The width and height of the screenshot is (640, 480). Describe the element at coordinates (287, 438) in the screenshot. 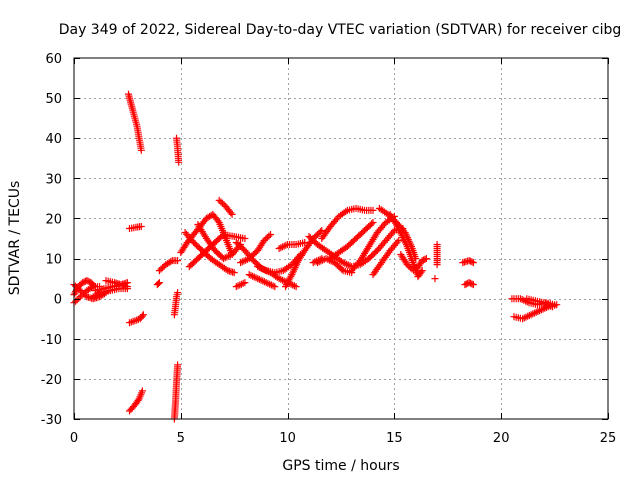

I see `x-tick-label: 10` at that location.